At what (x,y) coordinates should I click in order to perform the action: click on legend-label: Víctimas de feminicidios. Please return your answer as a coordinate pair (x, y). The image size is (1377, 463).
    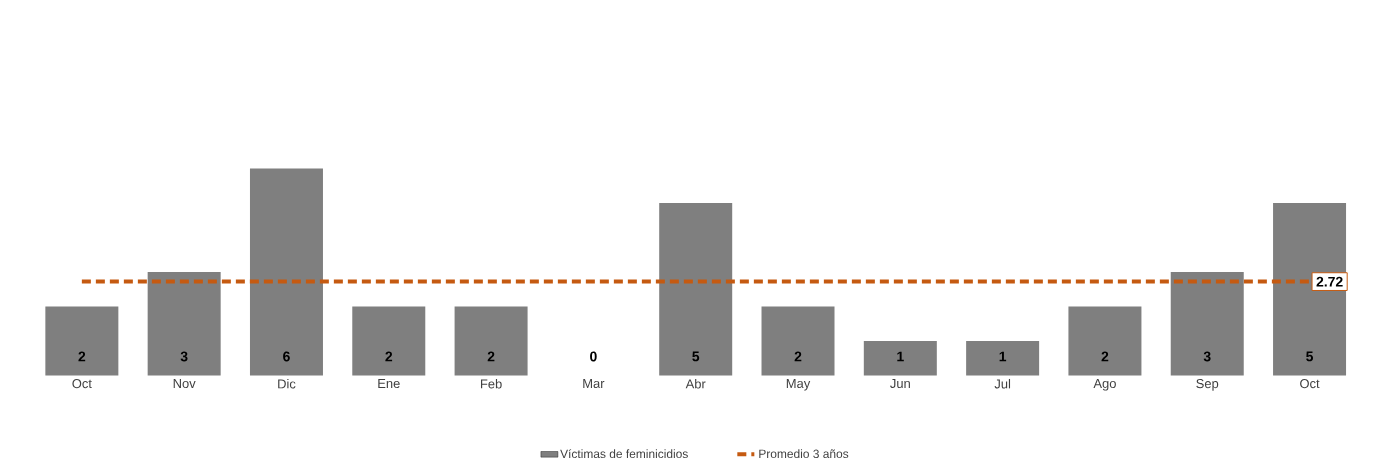
    Looking at the image, I should click on (624, 453).